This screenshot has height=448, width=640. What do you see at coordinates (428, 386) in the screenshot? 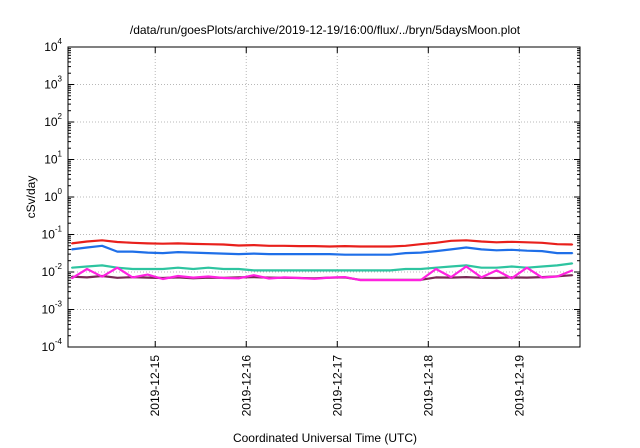
I see `x-tick-label: 2019-12-18` at bounding box center [428, 386].